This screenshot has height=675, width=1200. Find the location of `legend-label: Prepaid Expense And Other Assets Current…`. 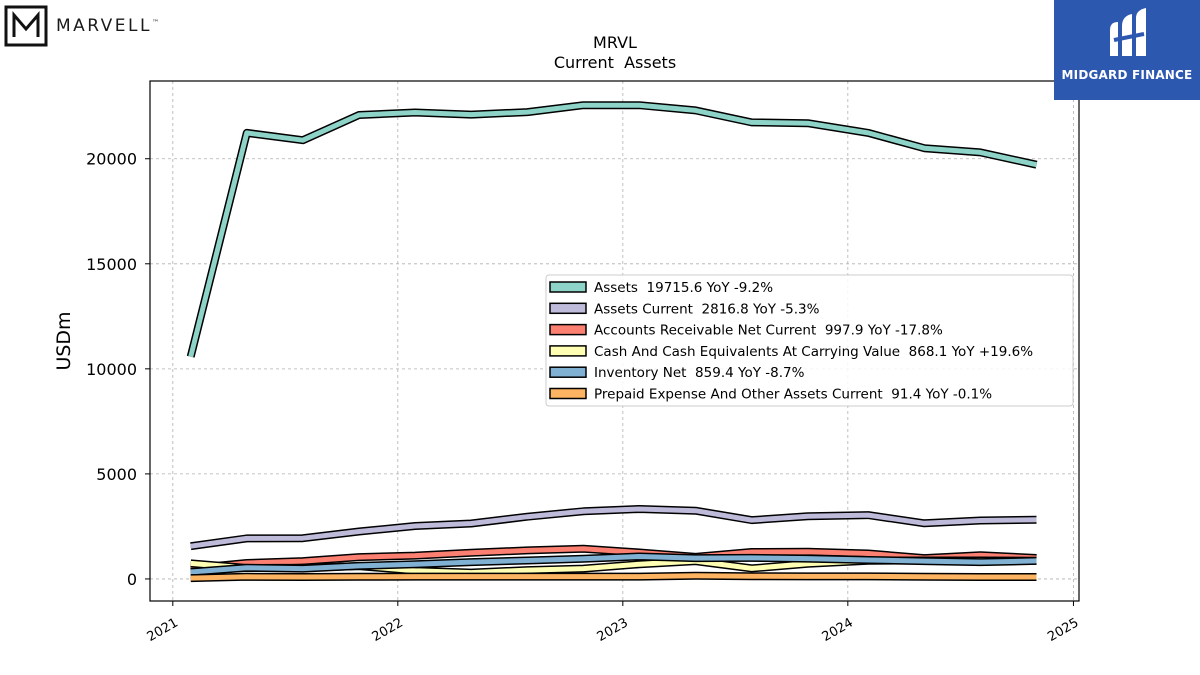

legend-label: Prepaid Expense And Other Assets Current… is located at coordinates (793, 395).